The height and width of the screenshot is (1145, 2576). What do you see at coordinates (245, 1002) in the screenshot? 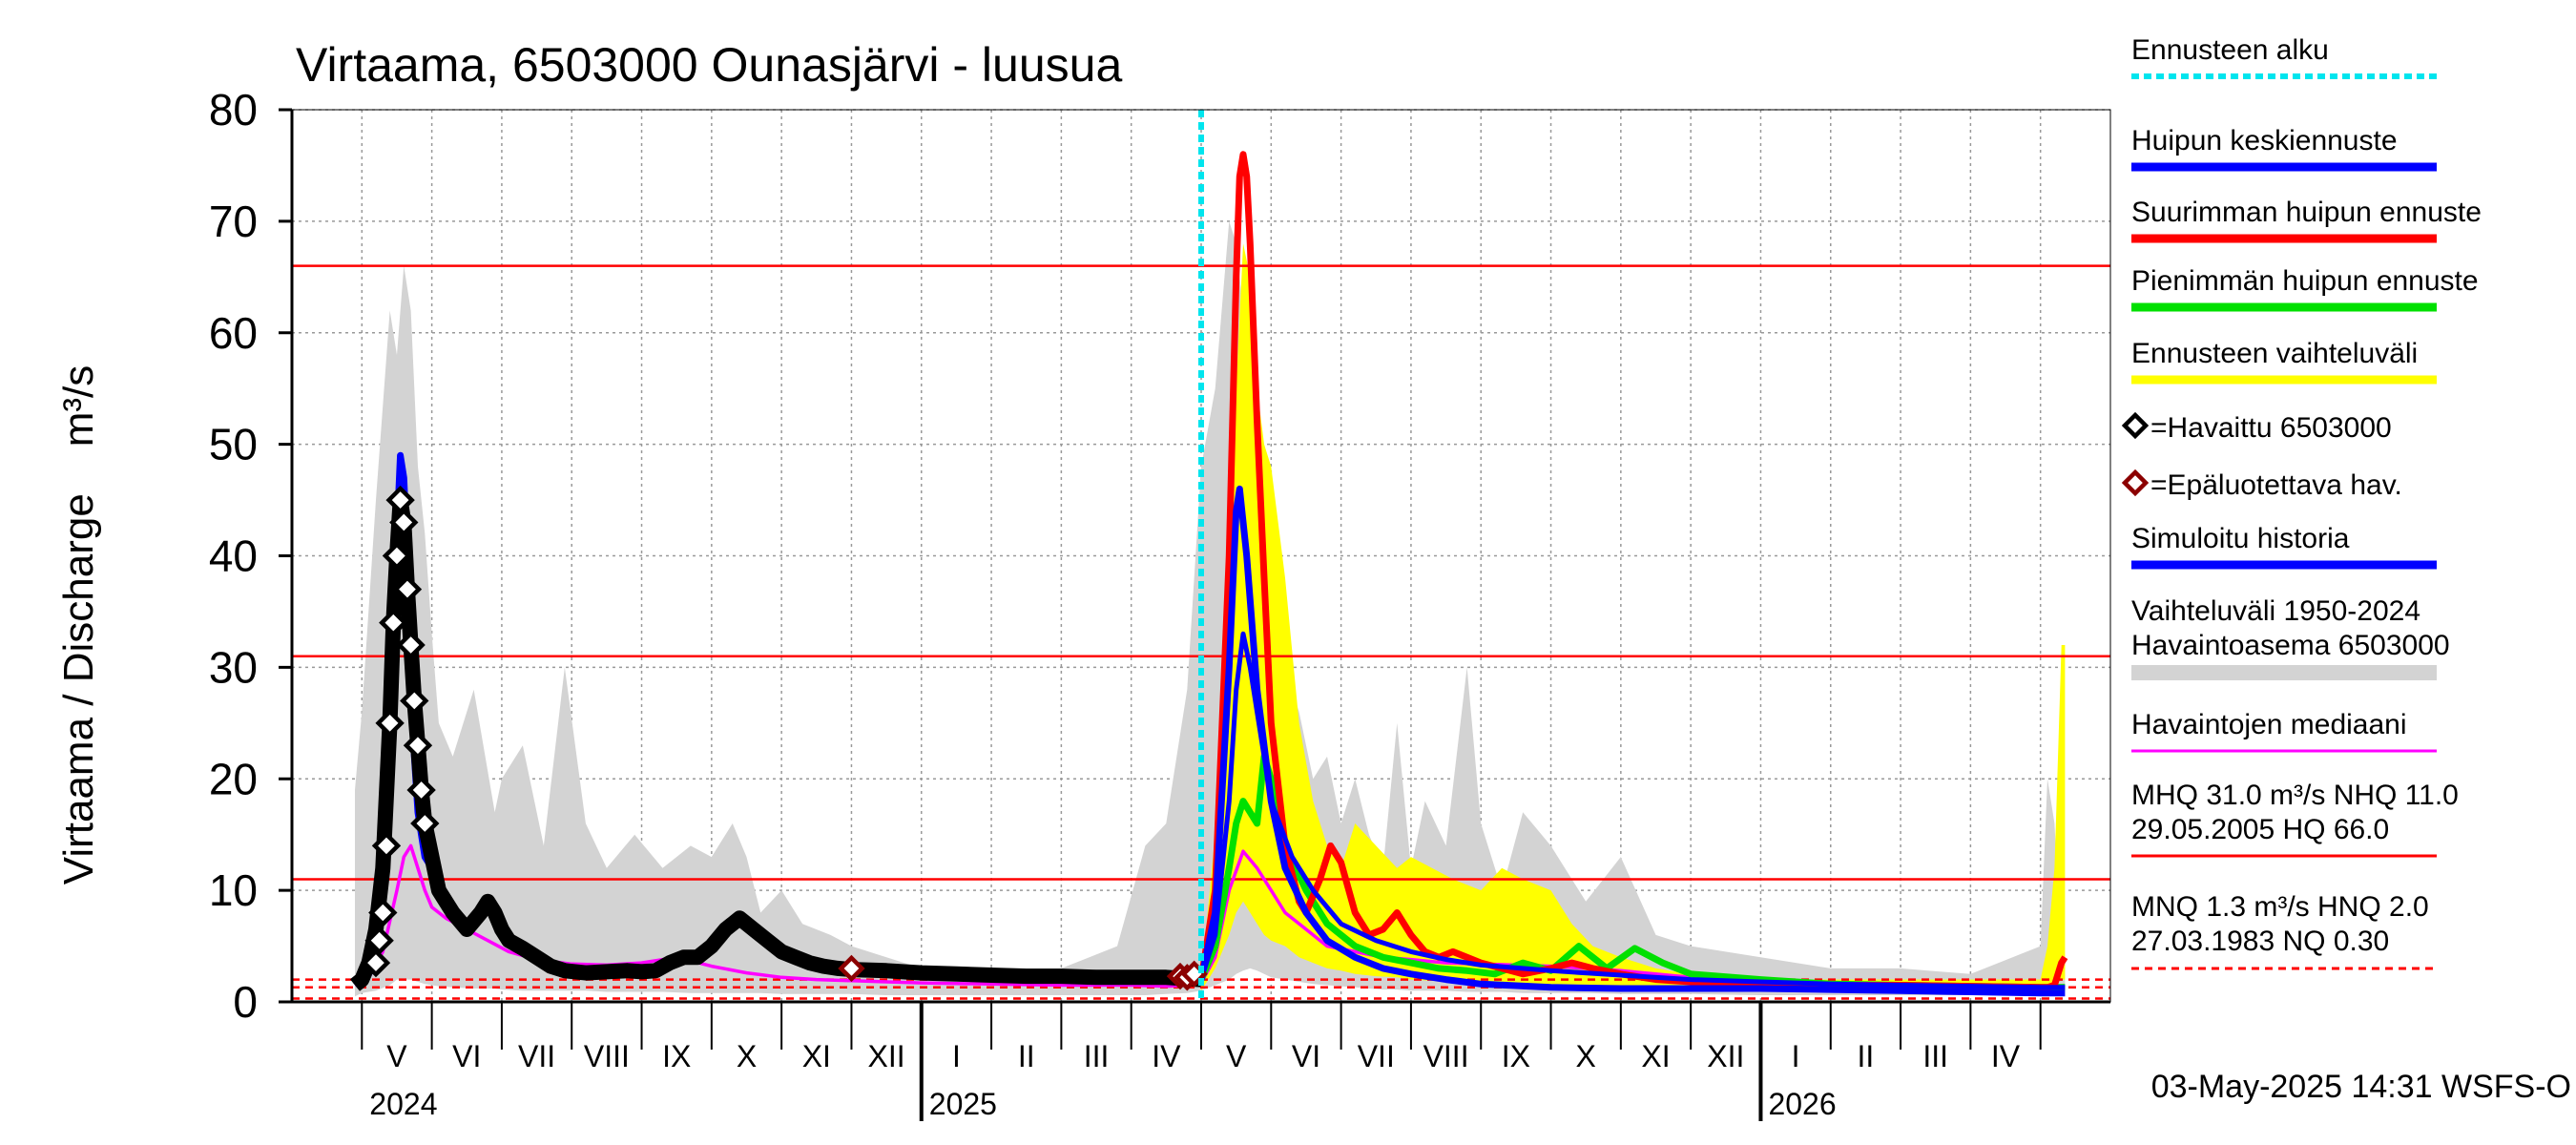
I see `y-tick-label: 0` at bounding box center [245, 1002].